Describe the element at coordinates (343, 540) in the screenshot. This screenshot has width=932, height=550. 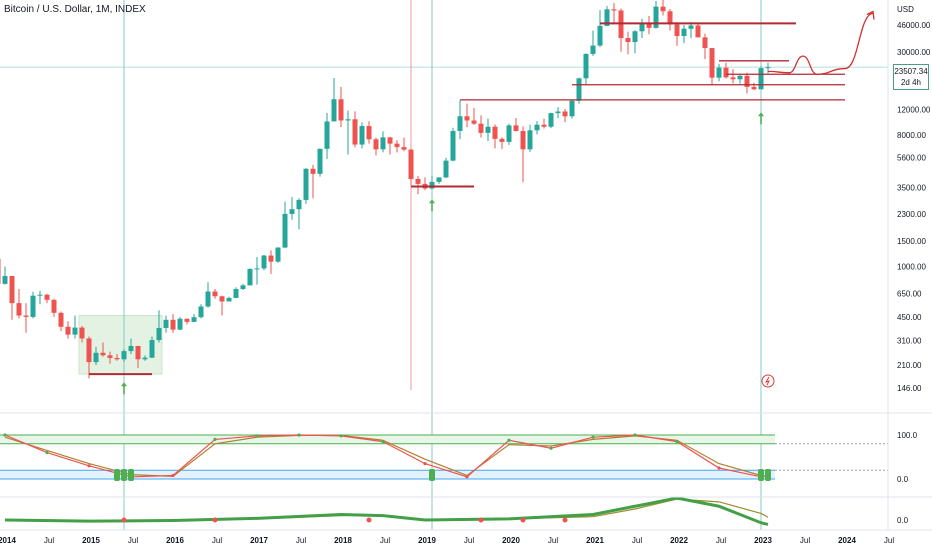
I see `time-tick-label: 2018` at that location.